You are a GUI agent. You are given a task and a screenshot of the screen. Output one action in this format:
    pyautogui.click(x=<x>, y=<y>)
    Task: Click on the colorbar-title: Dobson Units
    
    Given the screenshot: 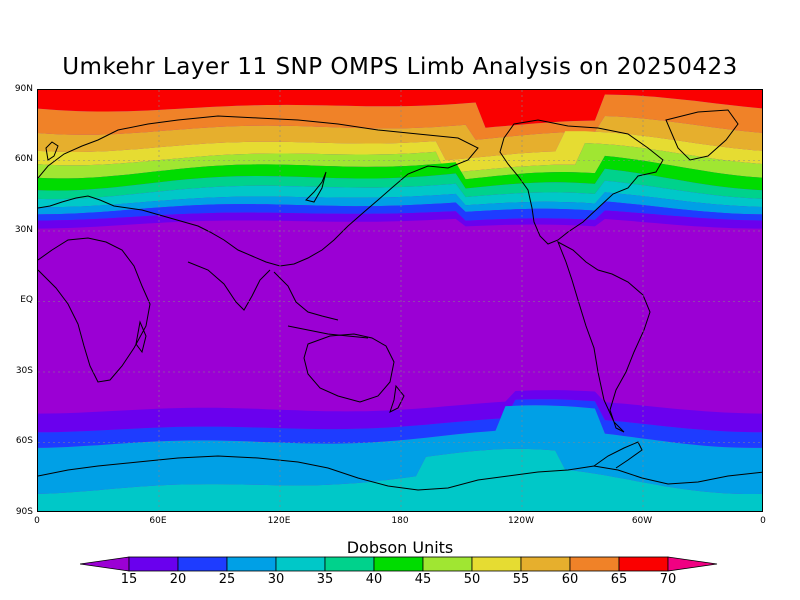 What is the action you would take?
    pyautogui.click(x=400, y=547)
    